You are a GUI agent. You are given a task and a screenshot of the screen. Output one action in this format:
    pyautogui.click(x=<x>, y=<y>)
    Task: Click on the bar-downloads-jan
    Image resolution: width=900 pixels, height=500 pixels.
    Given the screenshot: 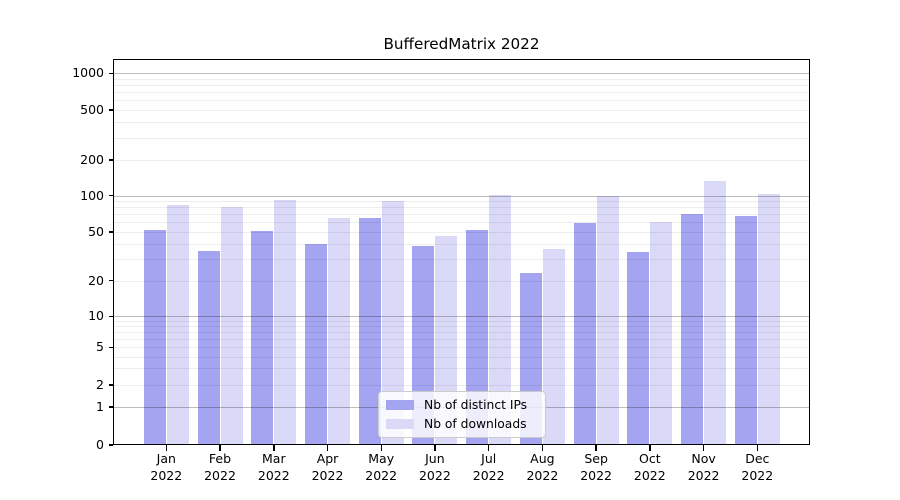 What is the action you would take?
    pyautogui.click(x=177, y=324)
    